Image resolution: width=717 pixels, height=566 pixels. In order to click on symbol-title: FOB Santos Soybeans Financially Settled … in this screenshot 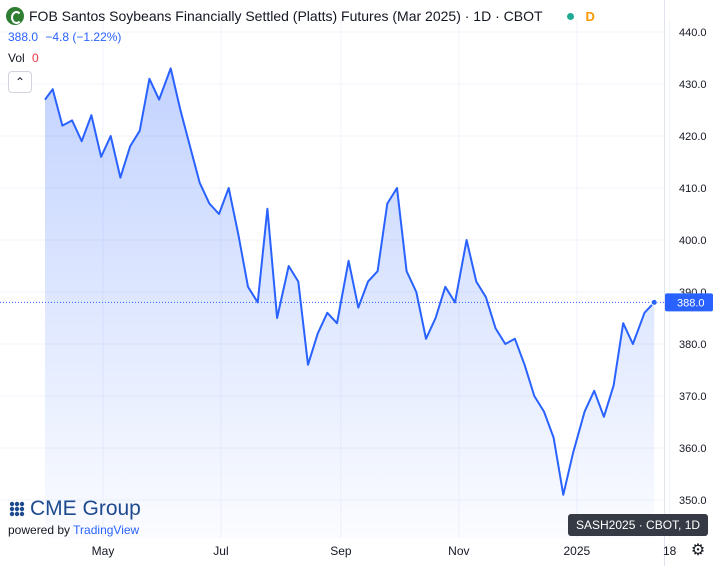, I will do `click(286, 16)`.